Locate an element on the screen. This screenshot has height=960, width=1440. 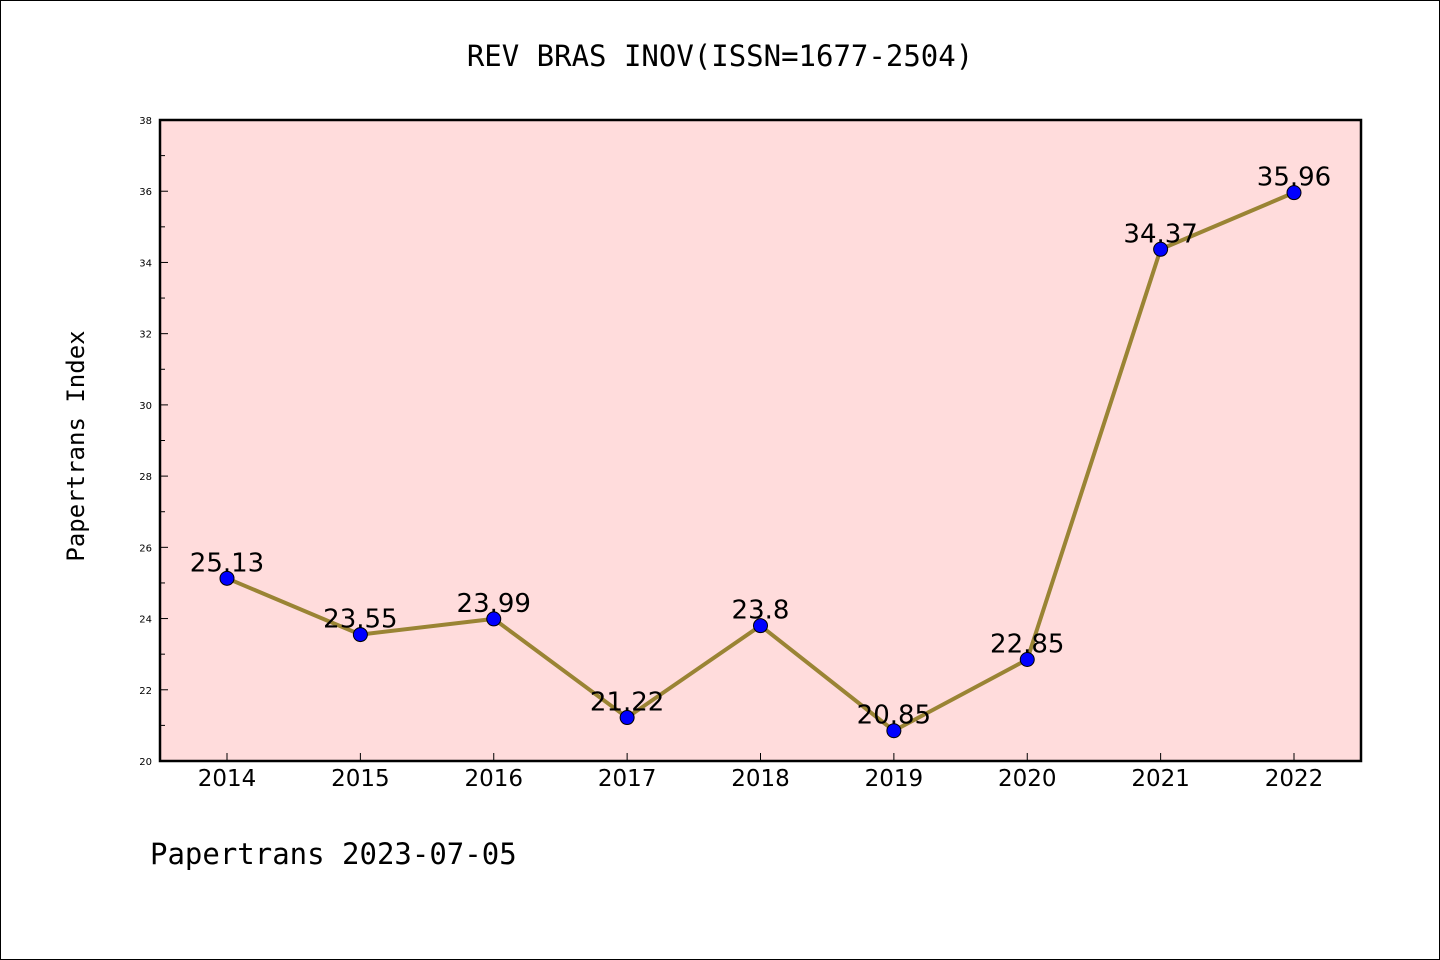
data-label-2017: 21.22 is located at coordinates (627, 703).